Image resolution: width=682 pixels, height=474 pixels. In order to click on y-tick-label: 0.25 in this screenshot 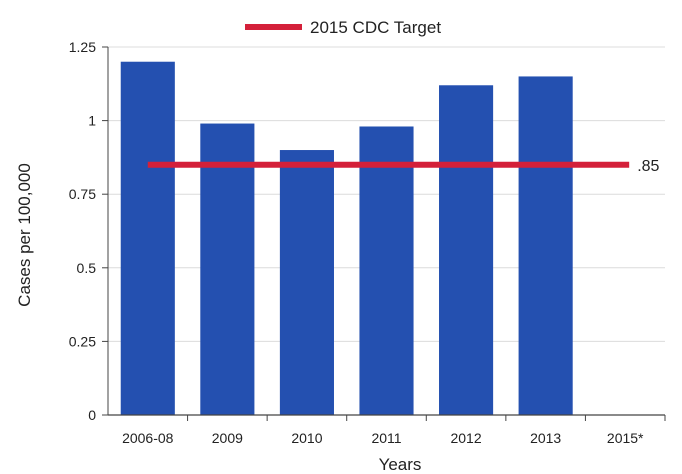, I will do `click(82, 341)`.